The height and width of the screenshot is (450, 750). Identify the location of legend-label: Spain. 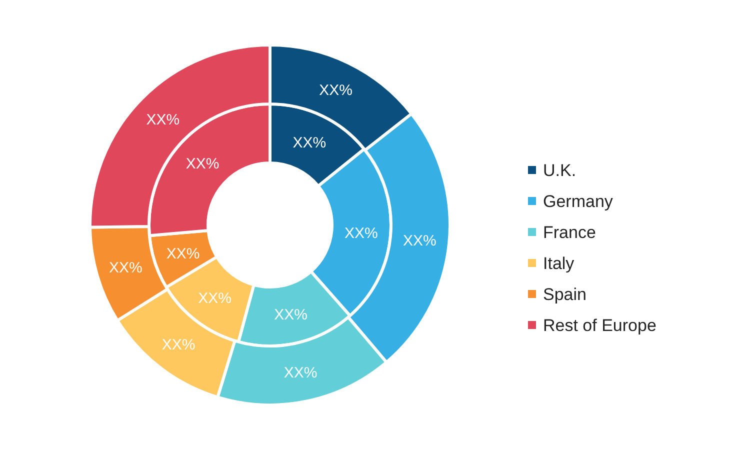
(564, 294).